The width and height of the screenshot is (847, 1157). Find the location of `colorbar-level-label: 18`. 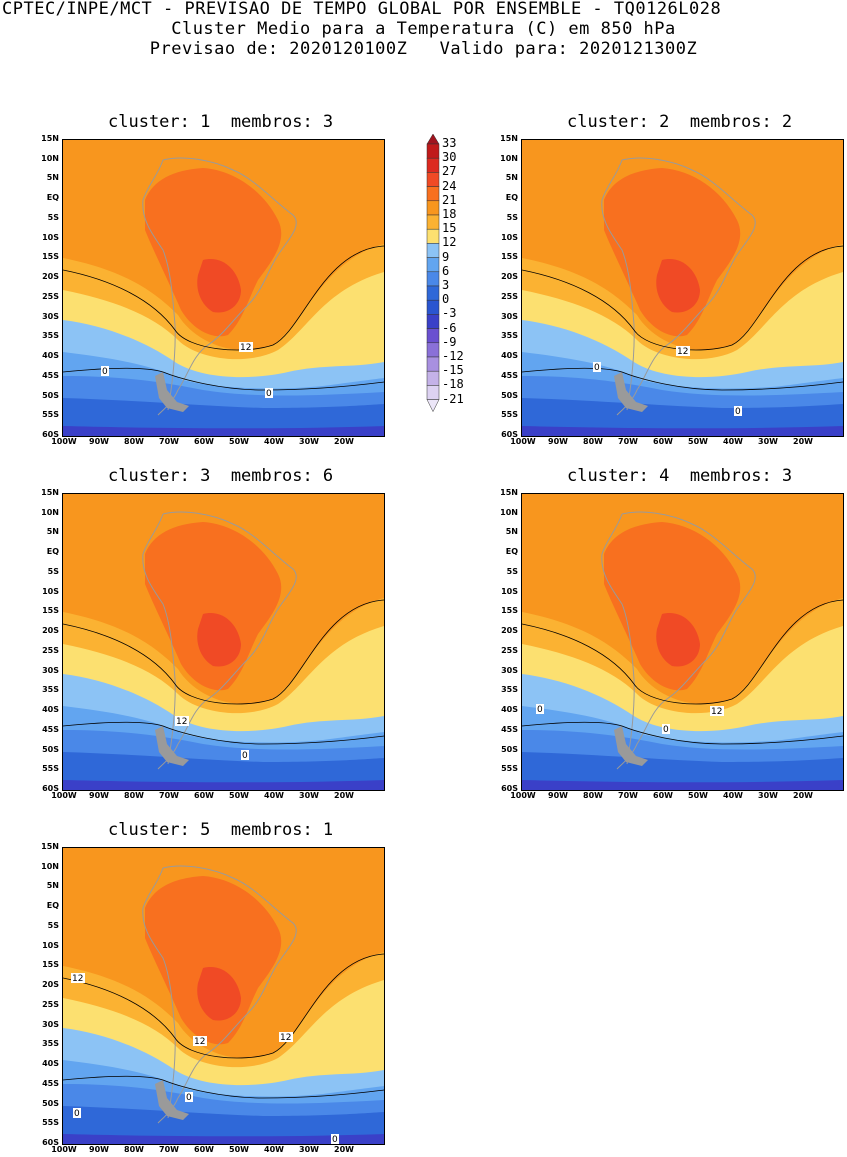

colorbar-level-label: 18 is located at coordinates (449, 214).